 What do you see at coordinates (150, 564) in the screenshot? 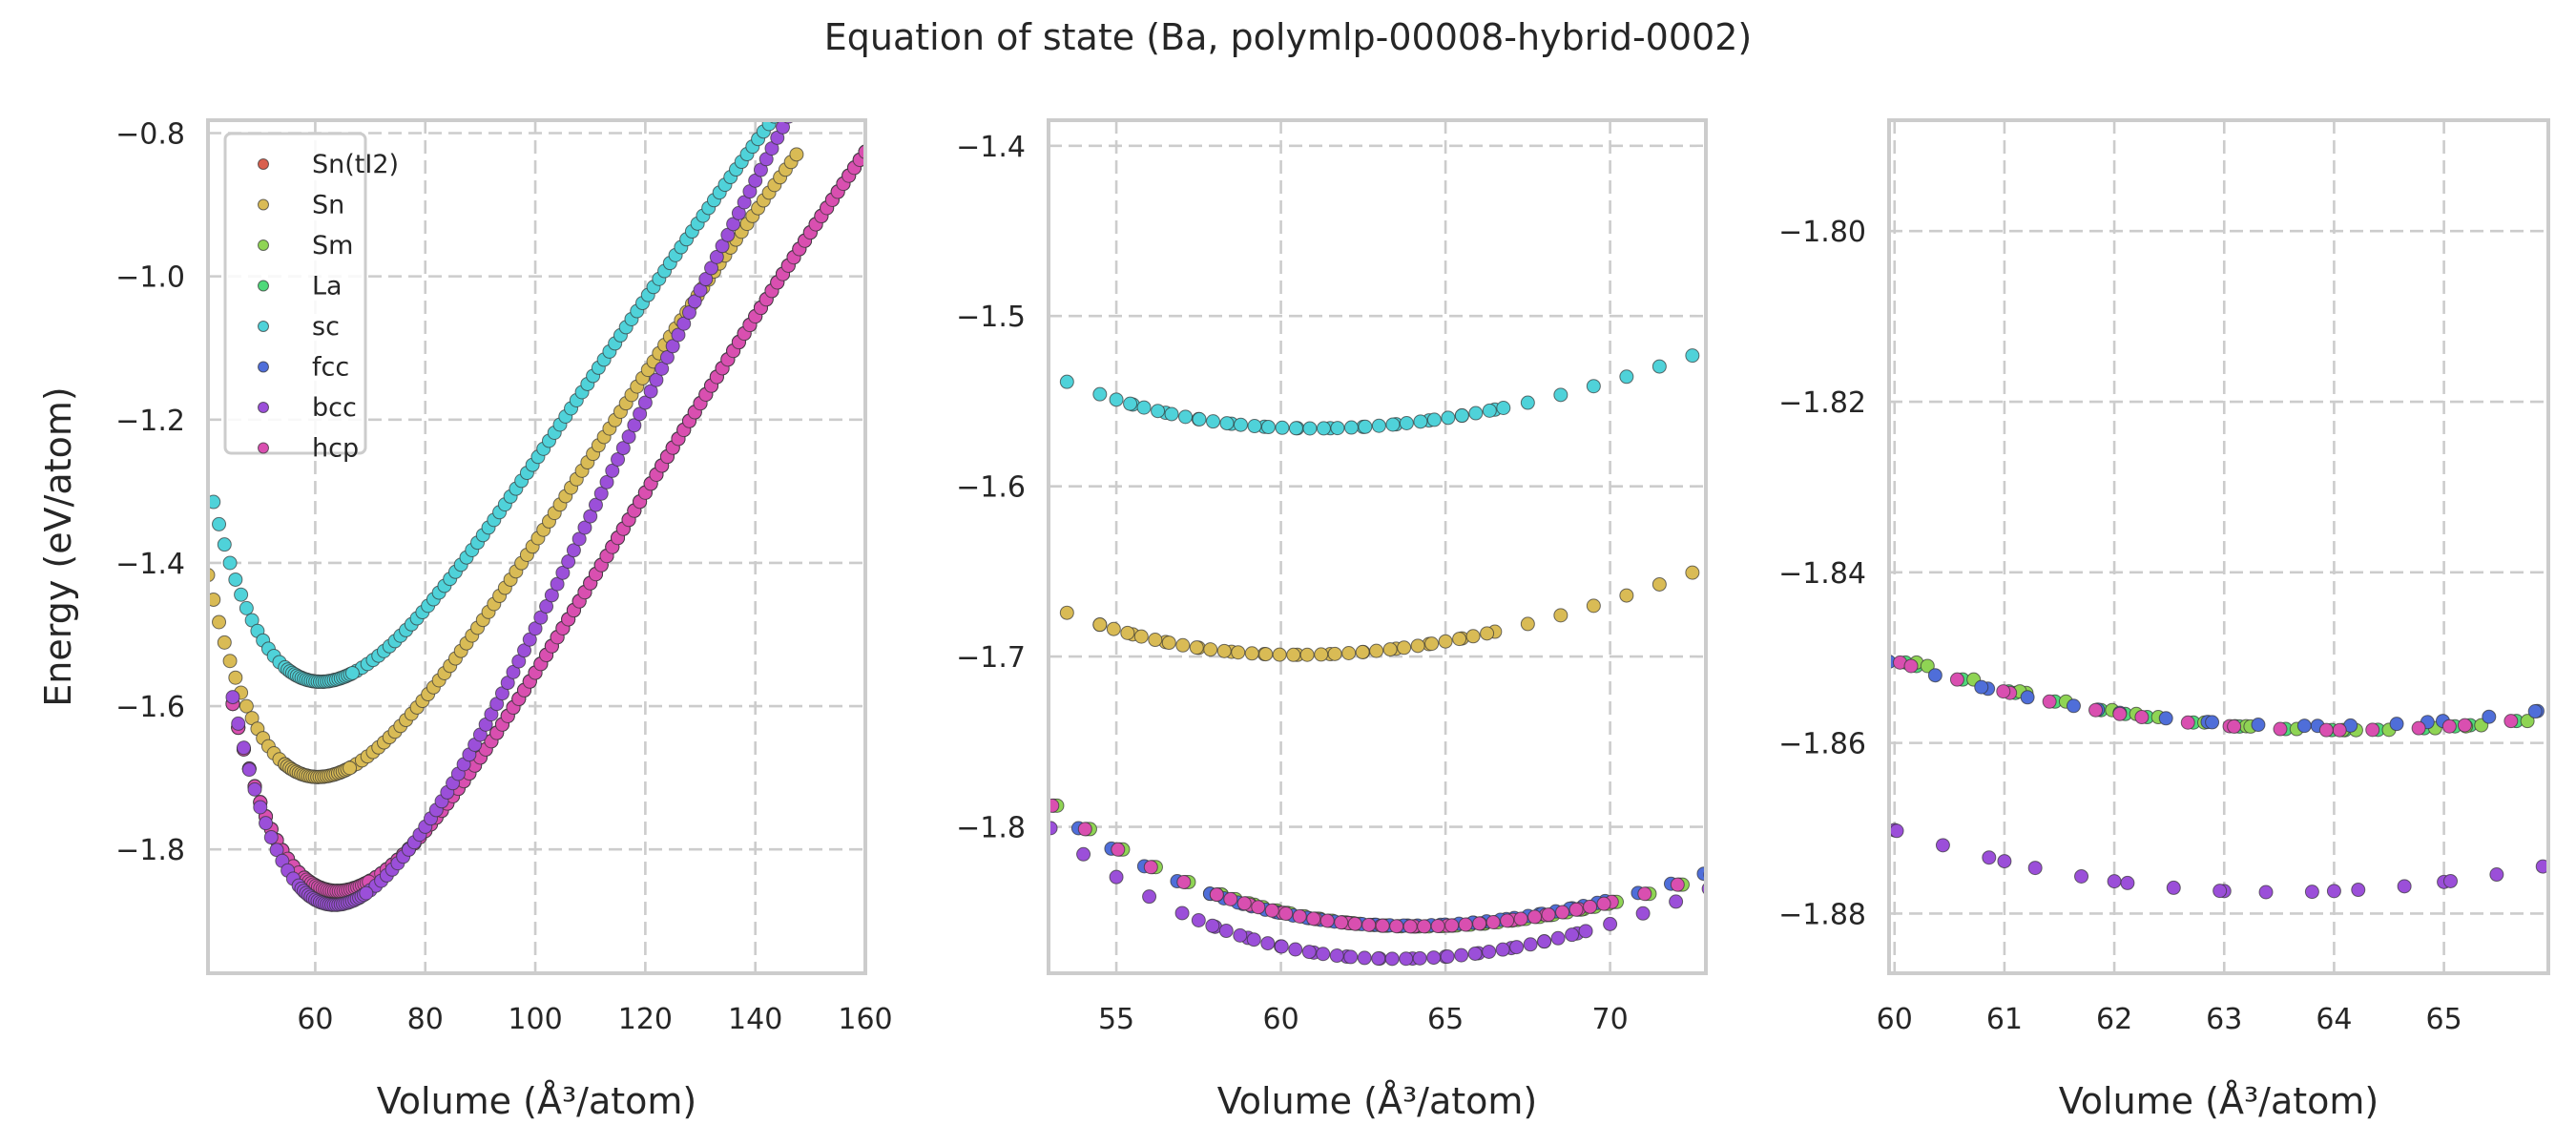
I see `y-tick-label: −1.4` at bounding box center [150, 564].